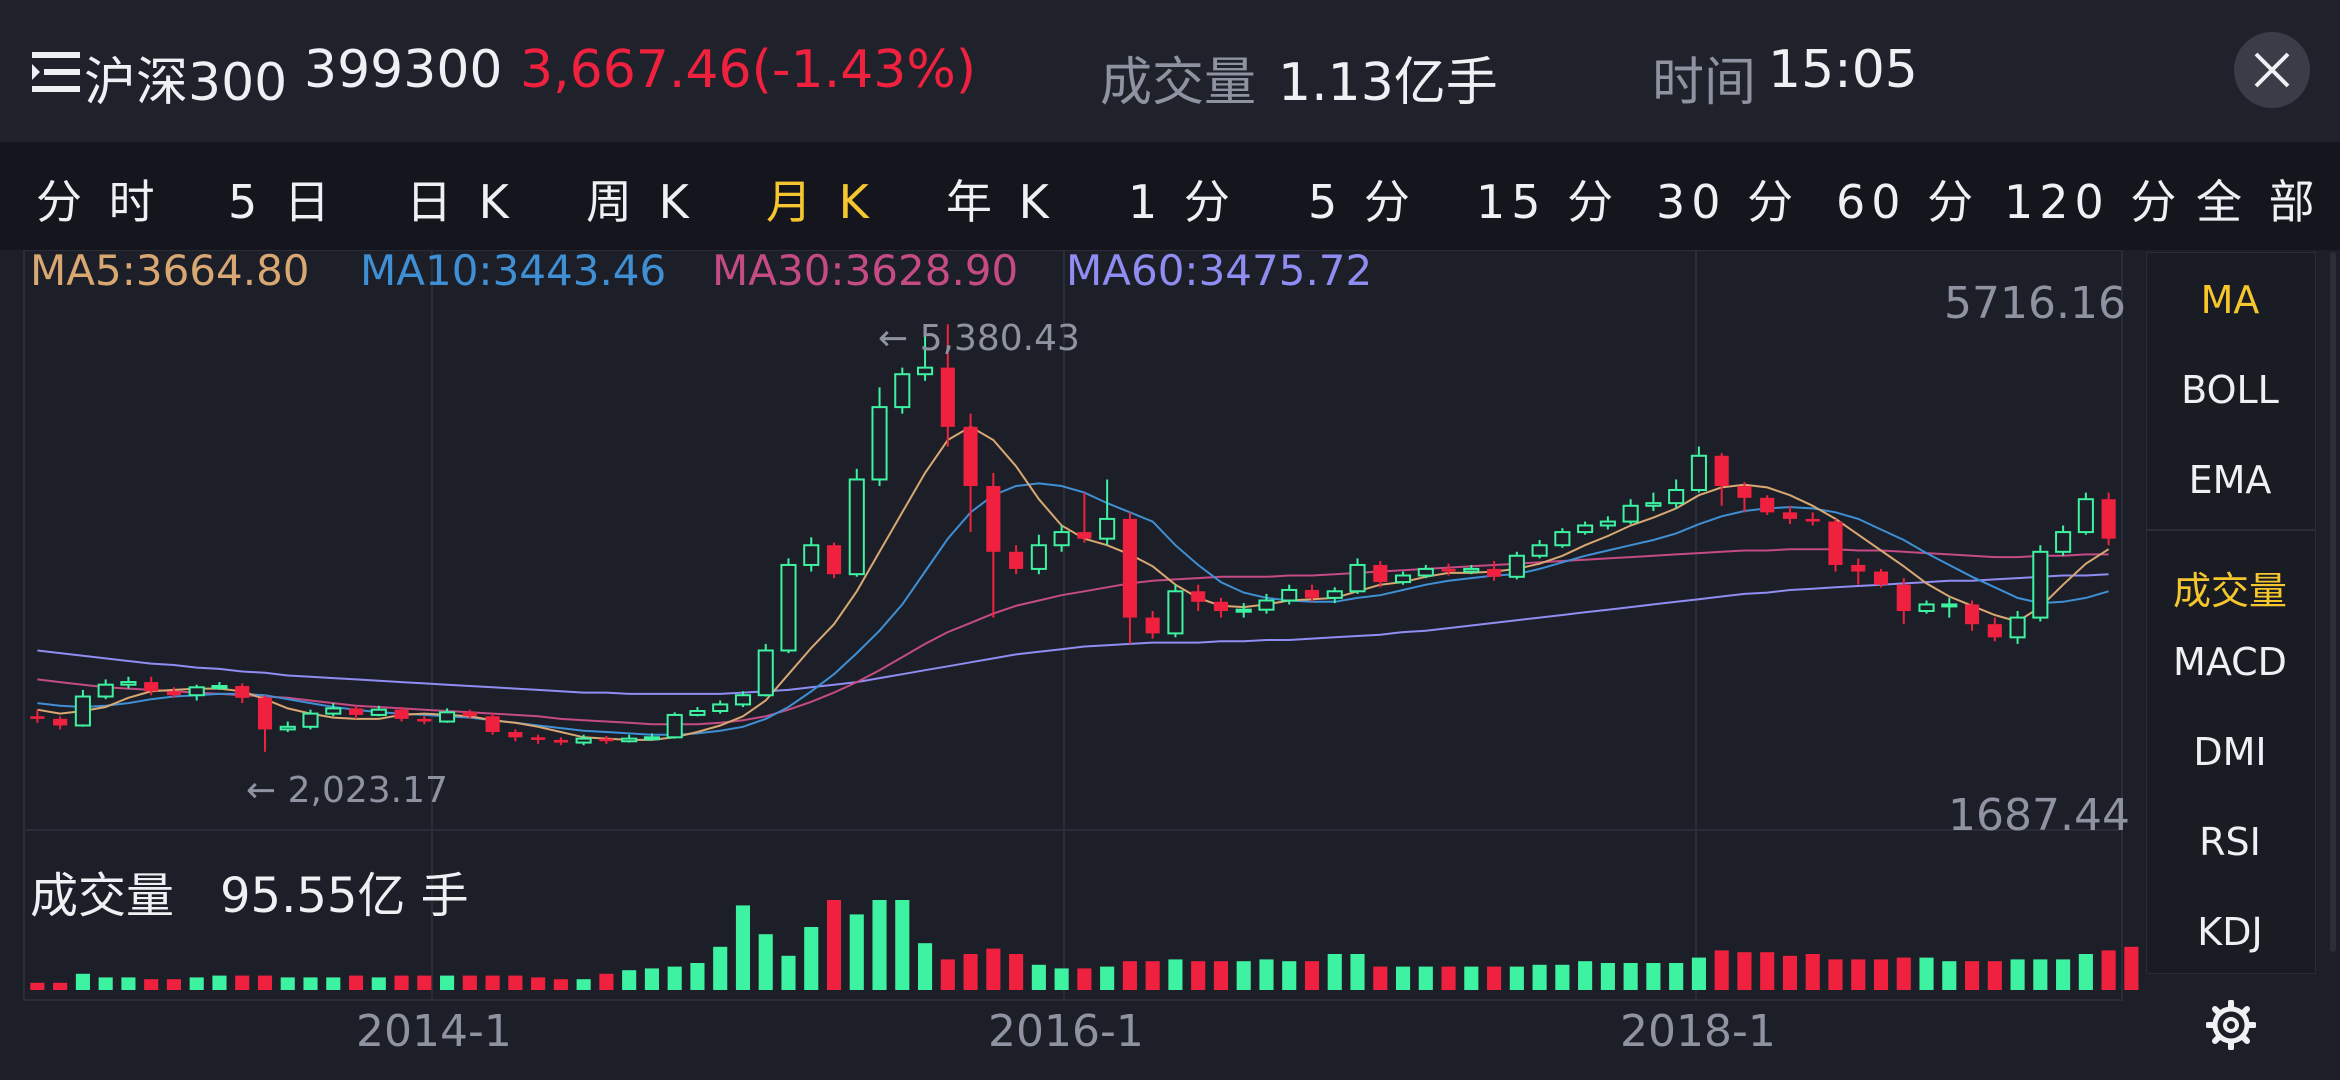 This screenshot has height=1080, width=2340. What do you see at coordinates (2230, 300) in the screenshot?
I see `indicator-ma: MA` at bounding box center [2230, 300].